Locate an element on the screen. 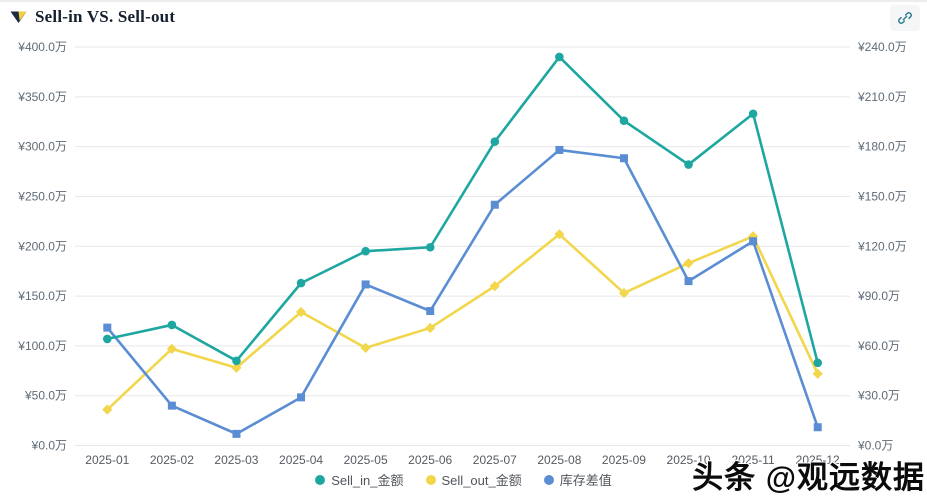  right-axis-tick: ¥150.0万 is located at coordinates (882, 196).